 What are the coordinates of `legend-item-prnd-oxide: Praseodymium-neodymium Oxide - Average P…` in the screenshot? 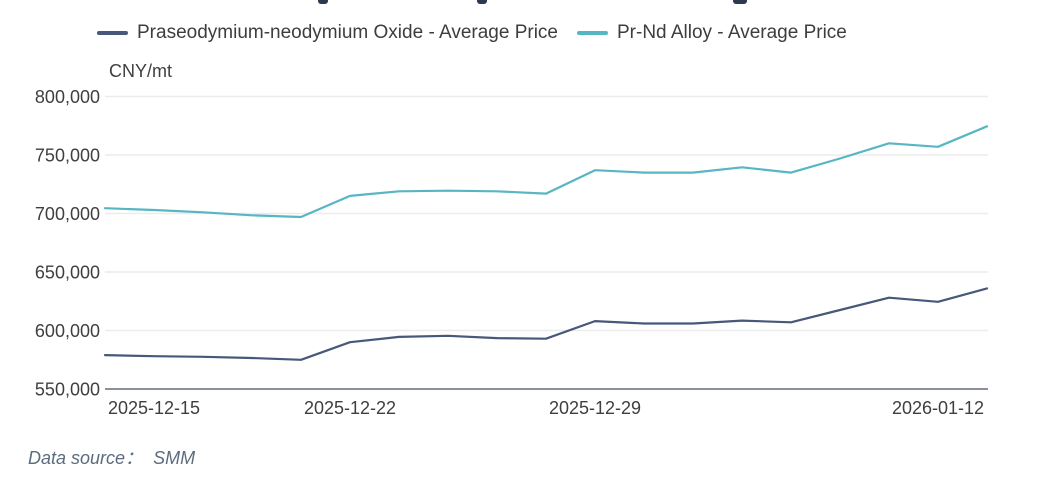 It's located at (327, 33).